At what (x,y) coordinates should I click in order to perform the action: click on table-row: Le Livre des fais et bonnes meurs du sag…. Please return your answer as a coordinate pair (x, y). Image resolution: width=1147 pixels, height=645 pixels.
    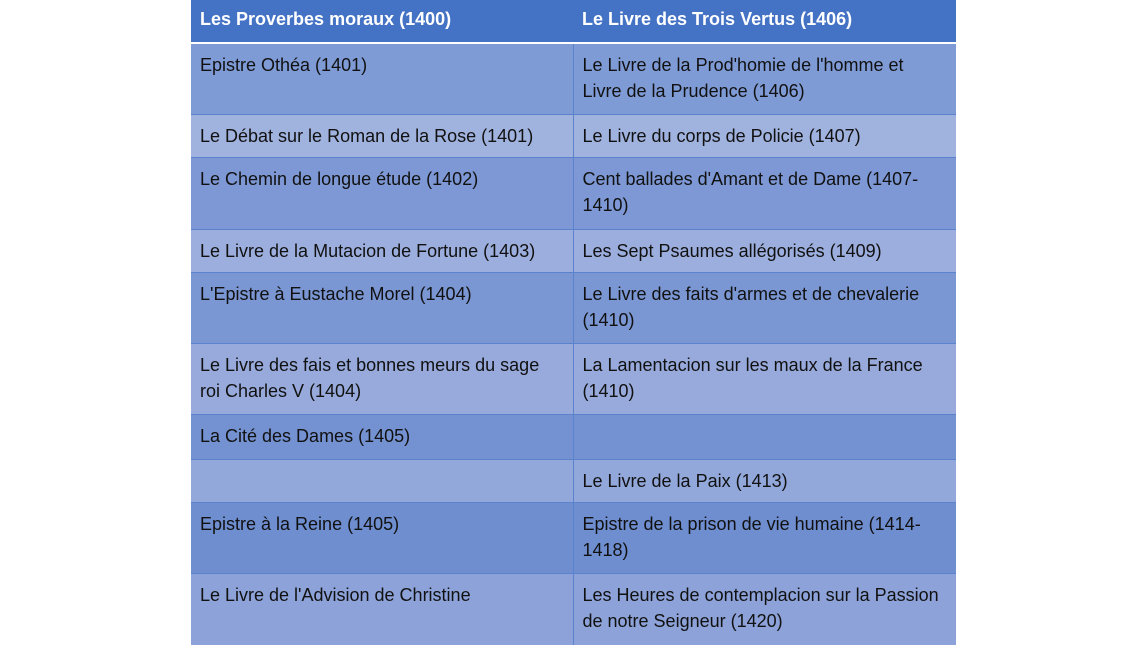
    Looking at the image, I should click on (573, 378).